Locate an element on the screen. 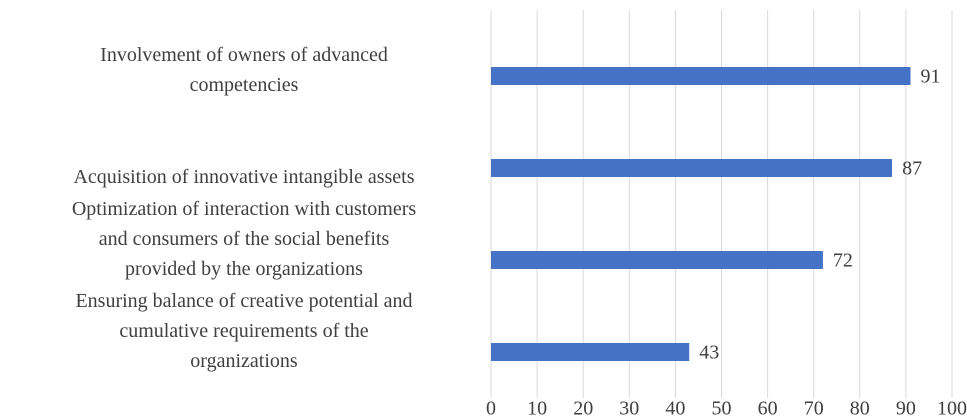 The height and width of the screenshot is (419, 967). x-tick-label: 60 is located at coordinates (768, 408).